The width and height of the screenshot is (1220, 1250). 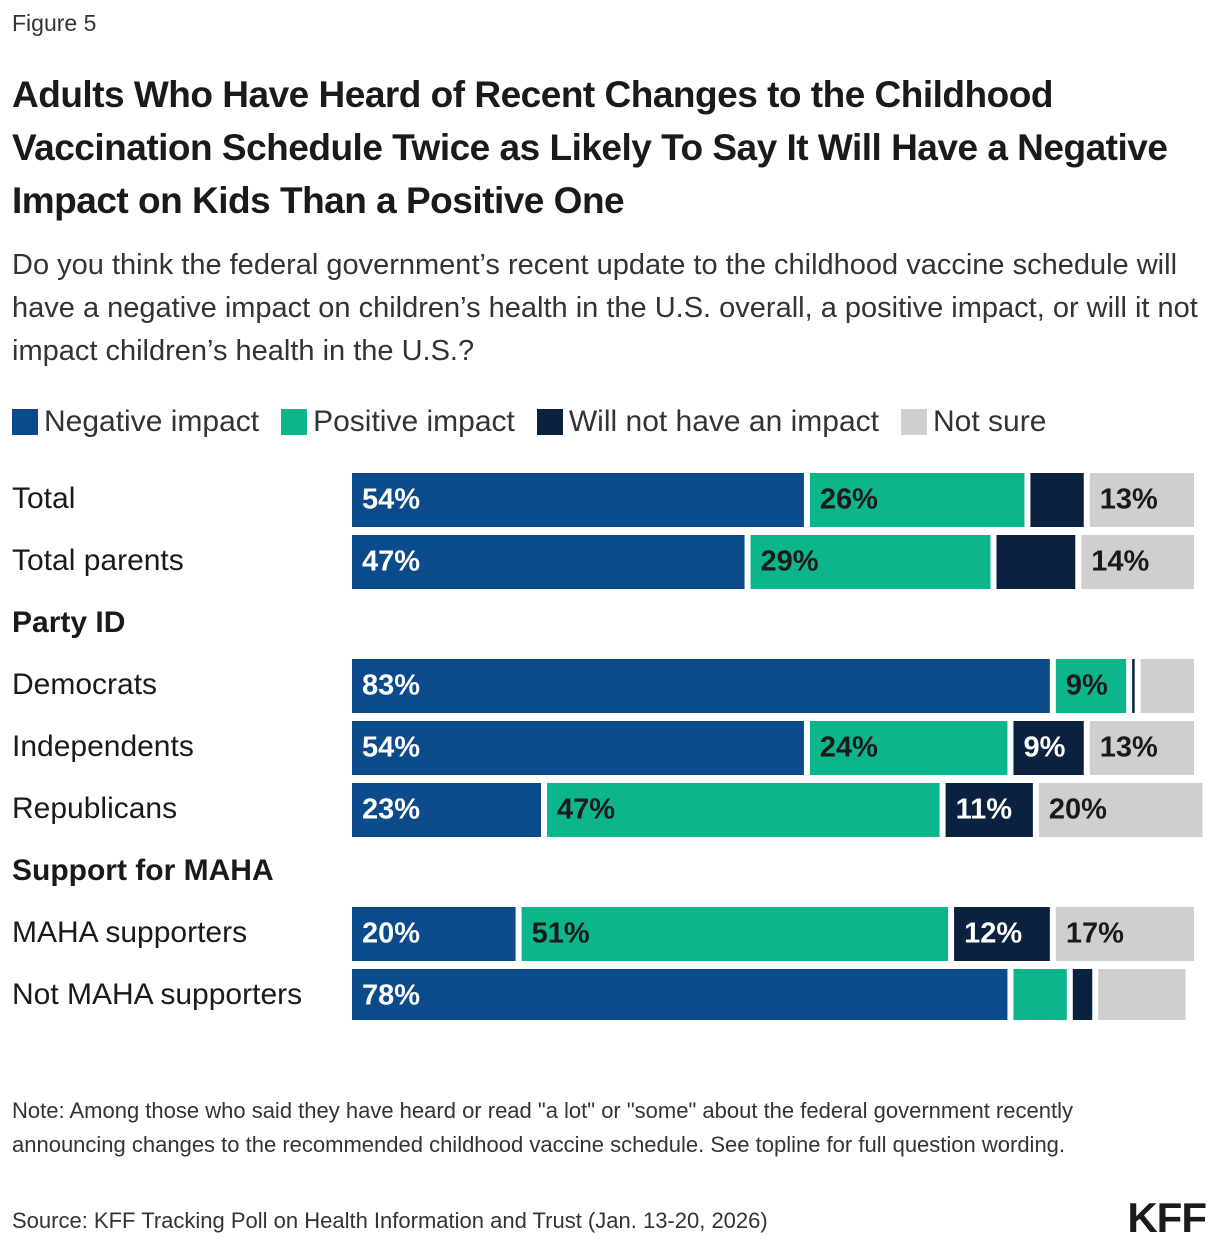 I want to click on y-tick-label: Democrats, so click(x=84, y=684).